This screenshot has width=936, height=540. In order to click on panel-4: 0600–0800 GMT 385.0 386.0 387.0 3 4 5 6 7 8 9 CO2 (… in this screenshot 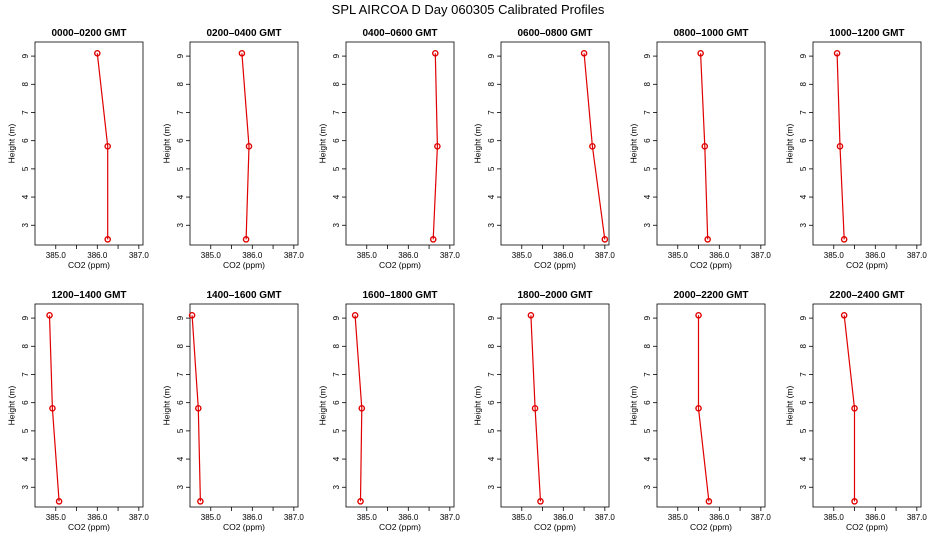, I will do `click(543, 149)`.